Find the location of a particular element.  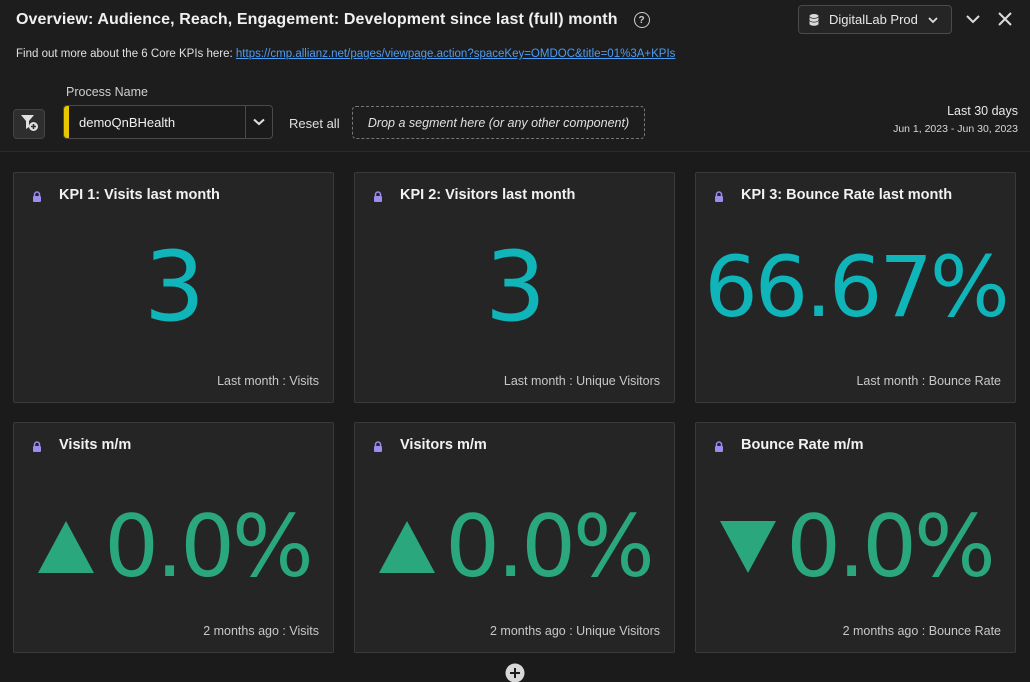

panel-heading: KPI 3: Bounce Rate last month is located at coordinates (847, 195).